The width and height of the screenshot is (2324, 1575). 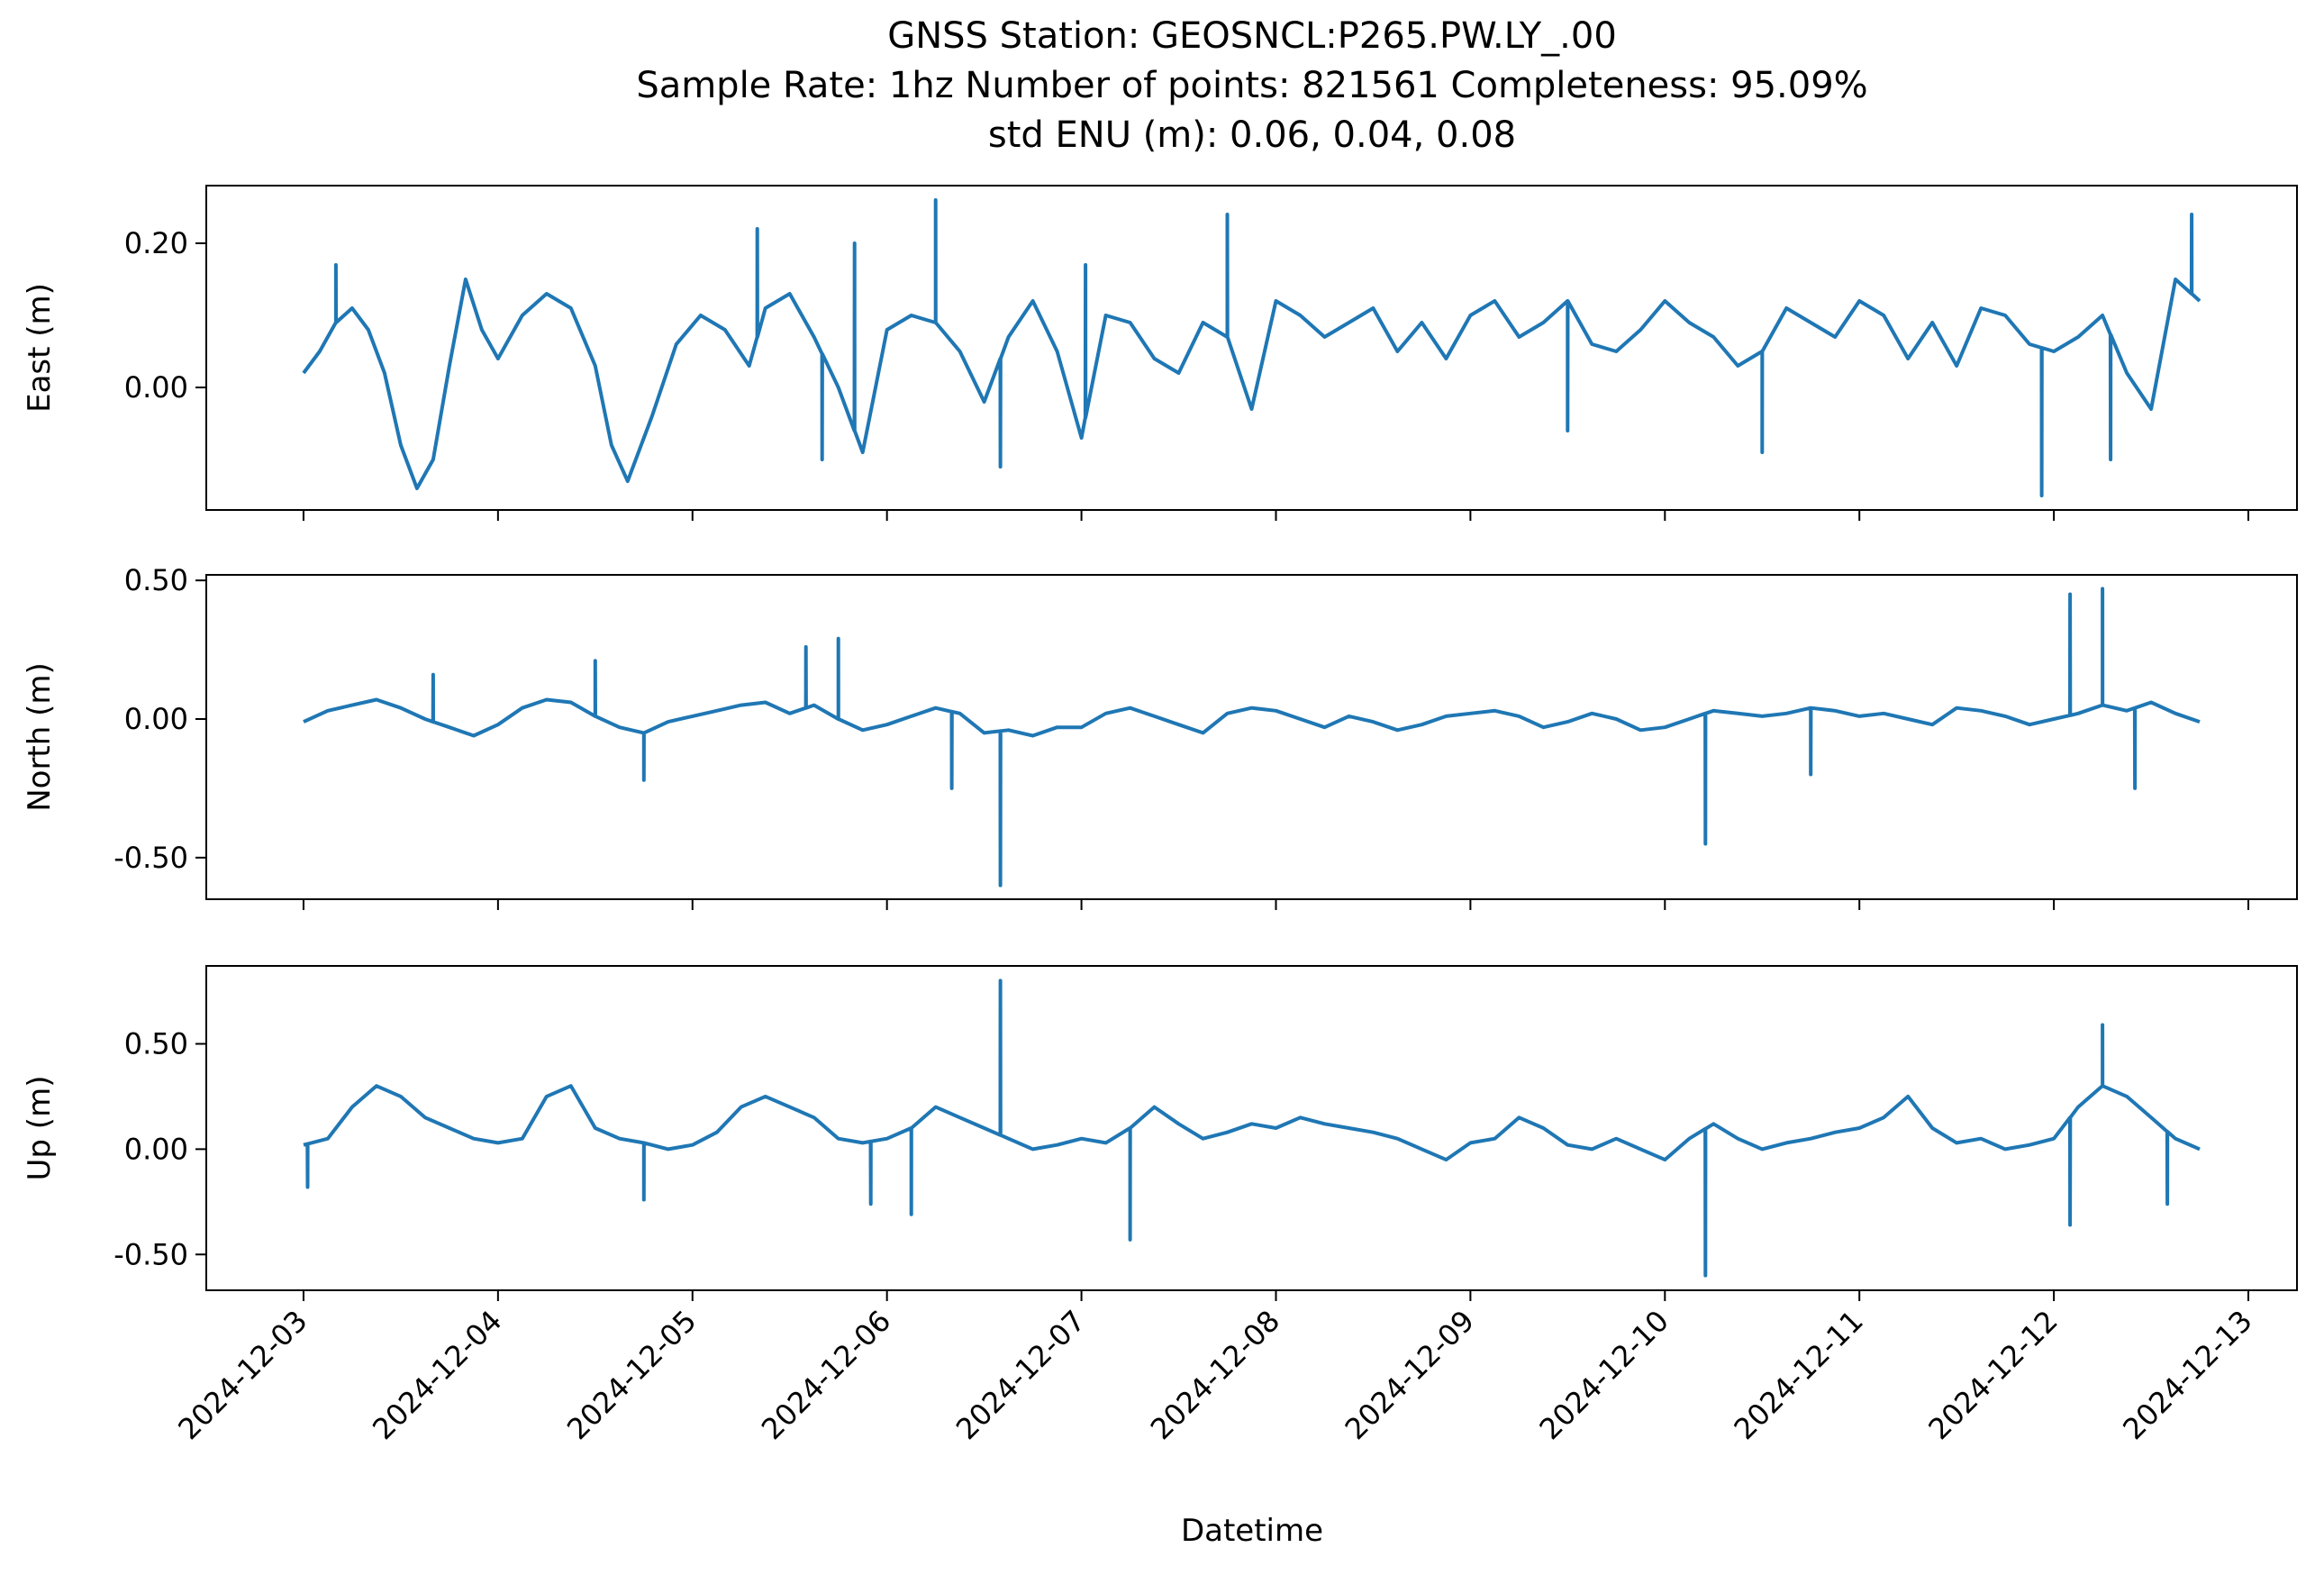 What do you see at coordinates (156, 719) in the screenshot?
I see `north-y-tick-label: 0.00` at bounding box center [156, 719].